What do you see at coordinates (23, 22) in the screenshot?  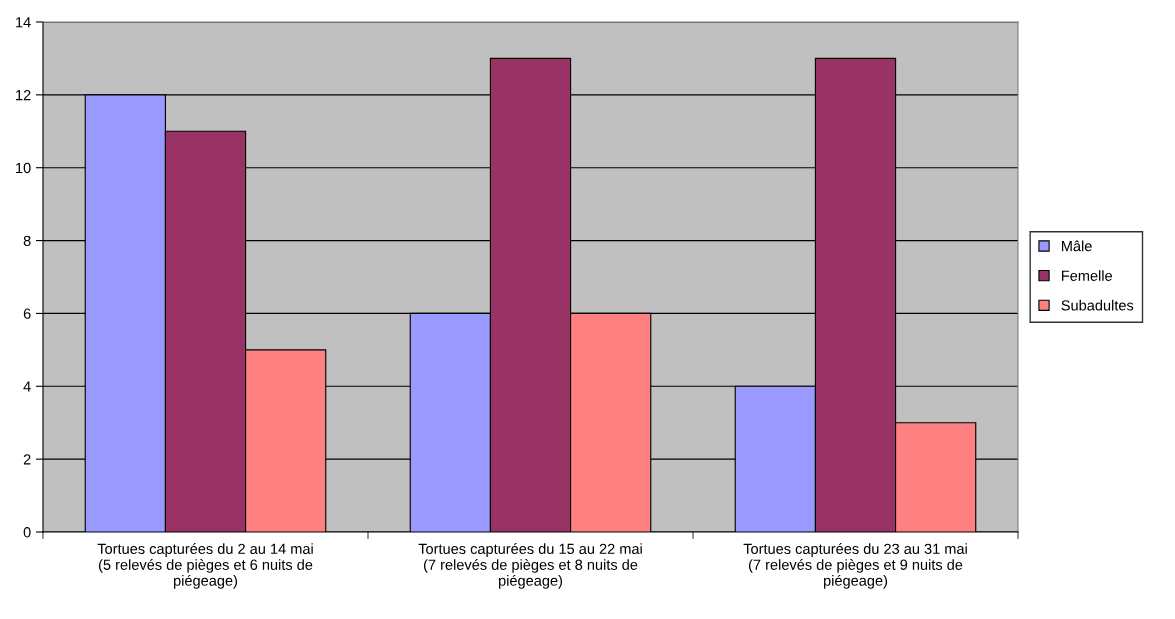 I see `y-tick-label: 14` at bounding box center [23, 22].